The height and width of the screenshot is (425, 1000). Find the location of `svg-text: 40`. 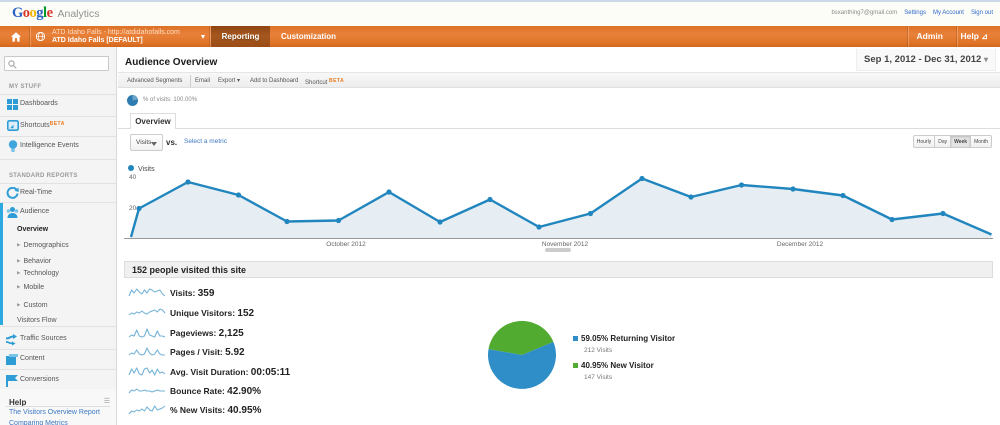

svg-text: 40 is located at coordinates (133, 177).